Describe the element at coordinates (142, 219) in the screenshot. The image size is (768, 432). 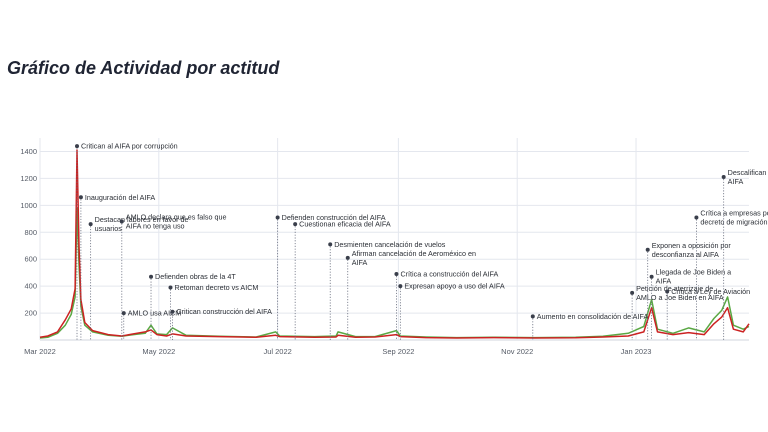
I see `annotation-label: Destacan labores en favor de` at that location.